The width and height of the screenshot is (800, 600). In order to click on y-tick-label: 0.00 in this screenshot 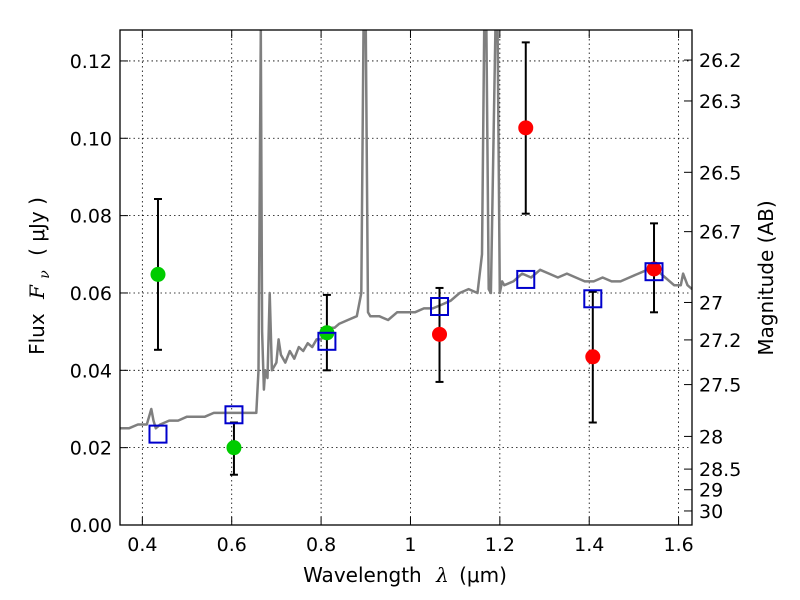, I will do `click(91, 526)`.